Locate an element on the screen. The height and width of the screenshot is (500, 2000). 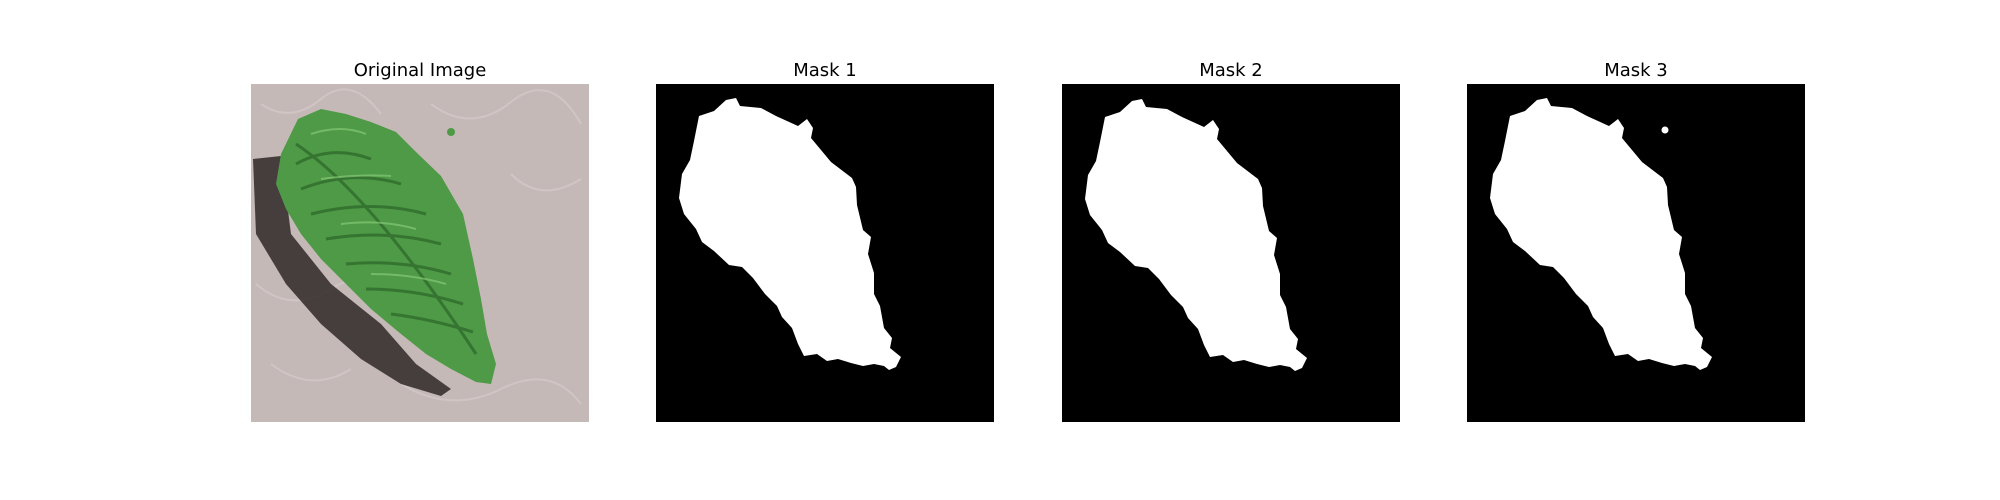
panel-title-mask-1: Mask 1 is located at coordinates (825, 70).